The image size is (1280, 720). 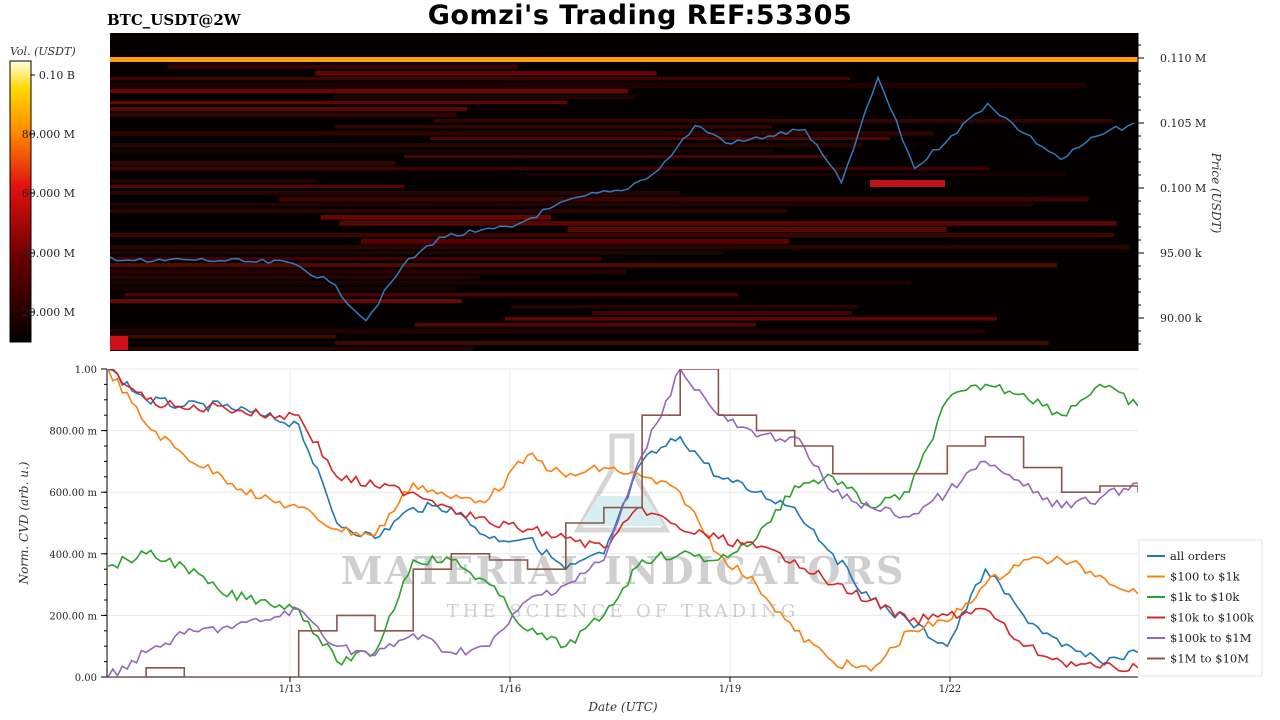 I want to click on cvd-y-tick-label: 600.00 m, so click(x=73, y=493).